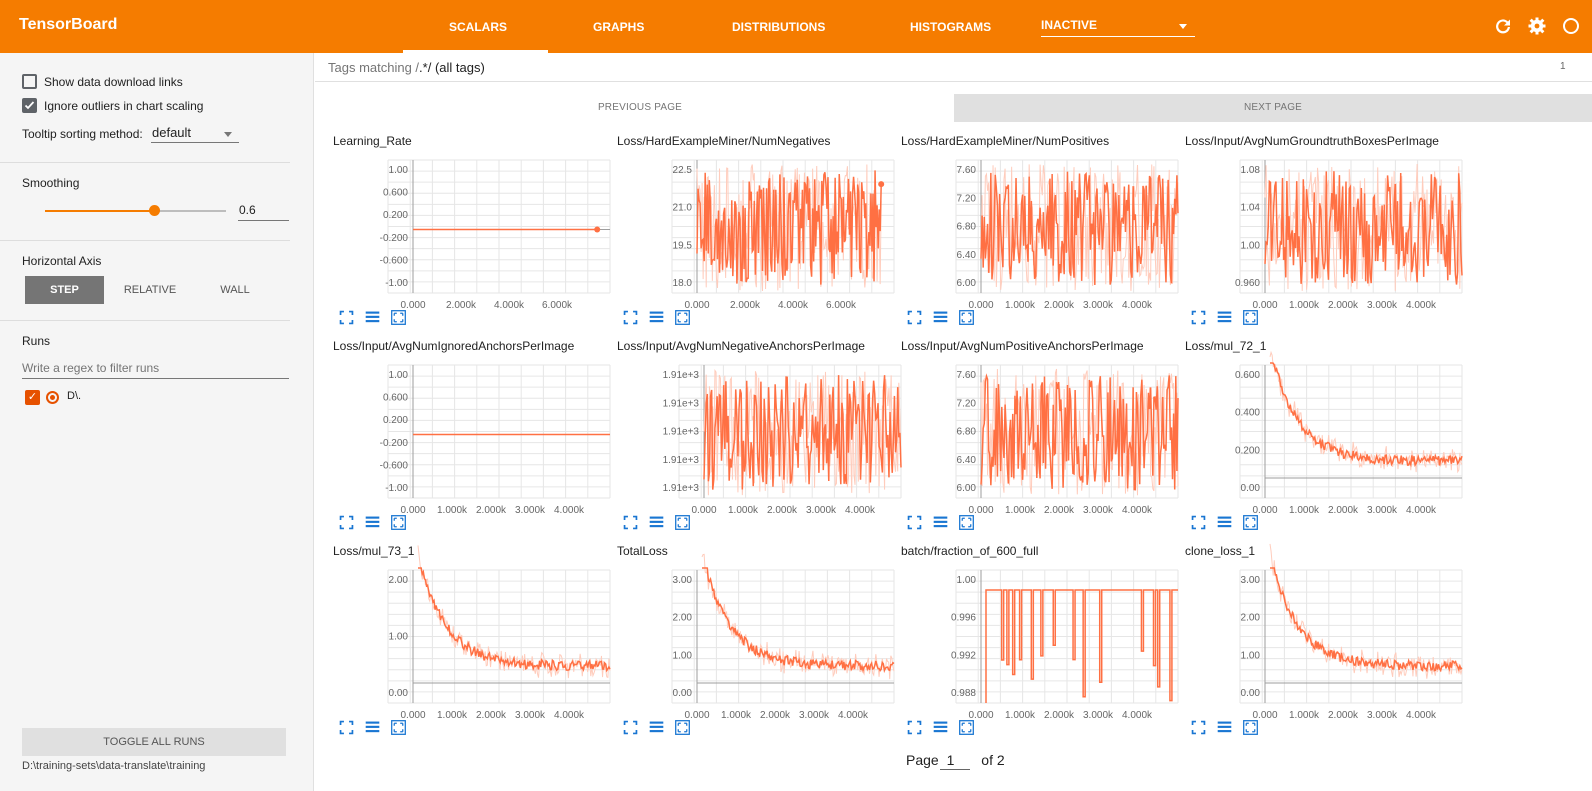  What do you see at coordinates (172, 132) in the screenshot?
I see `tooltip-sorting-select: default` at bounding box center [172, 132].